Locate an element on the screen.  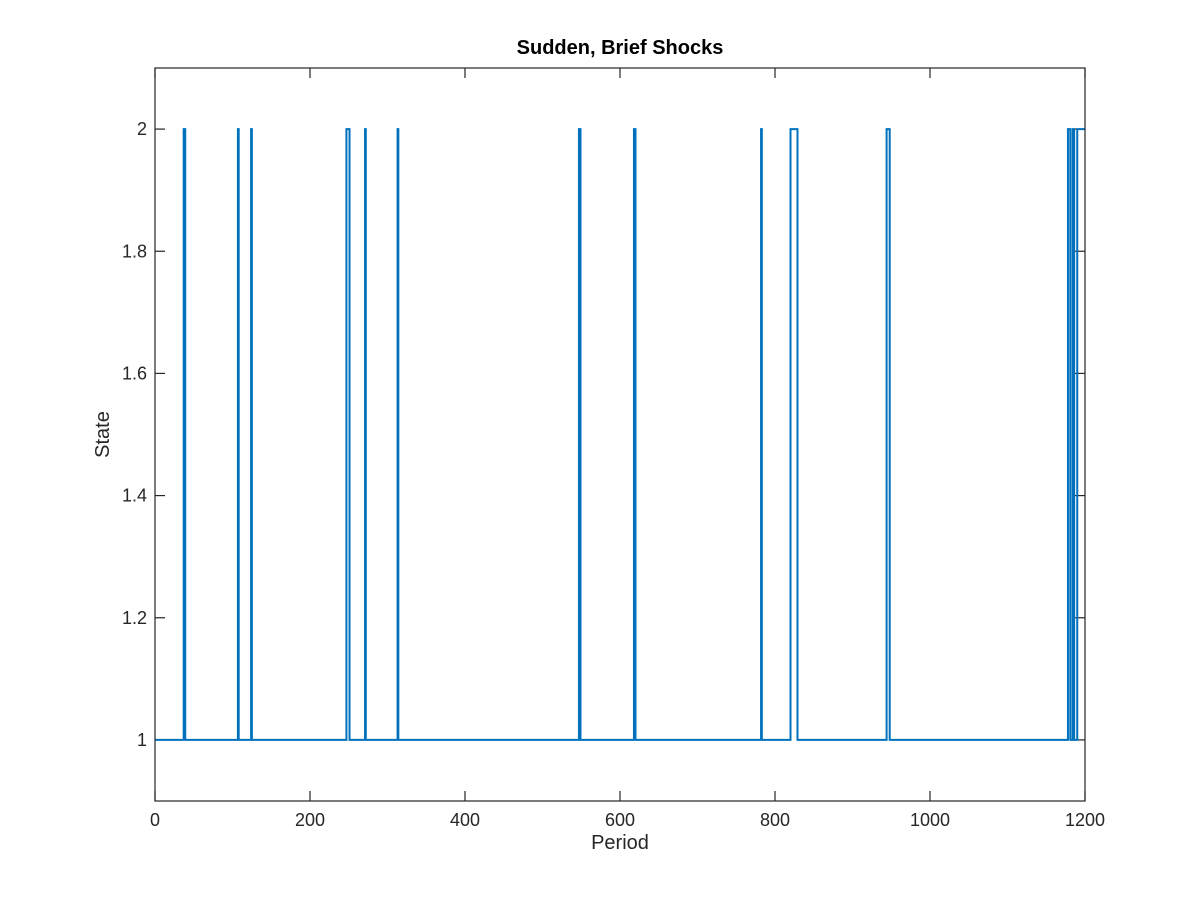
chart-title: Sudden, Brief Shocks is located at coordinates (620, 48).